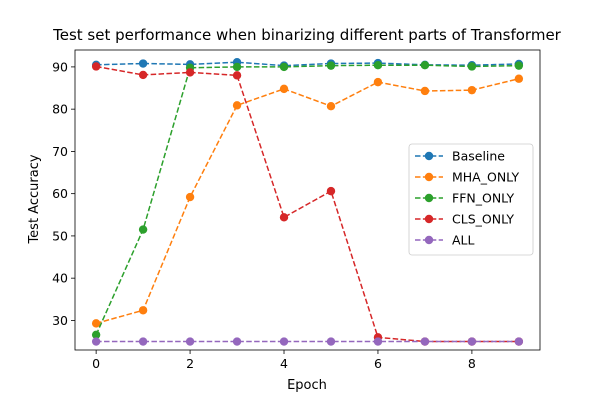 The image size is (600, 400). I want to click on y-tick-label: 60, so click(60, 193).